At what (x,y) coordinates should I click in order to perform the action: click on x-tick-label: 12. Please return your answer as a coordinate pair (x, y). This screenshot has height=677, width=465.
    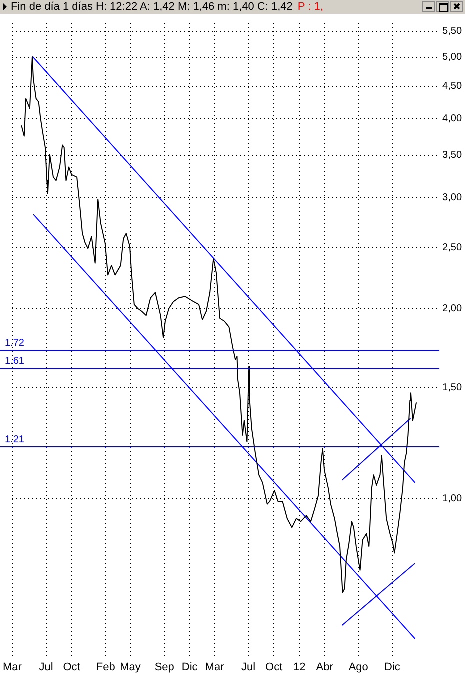
    Looking at the image, I should click on (299, 667).